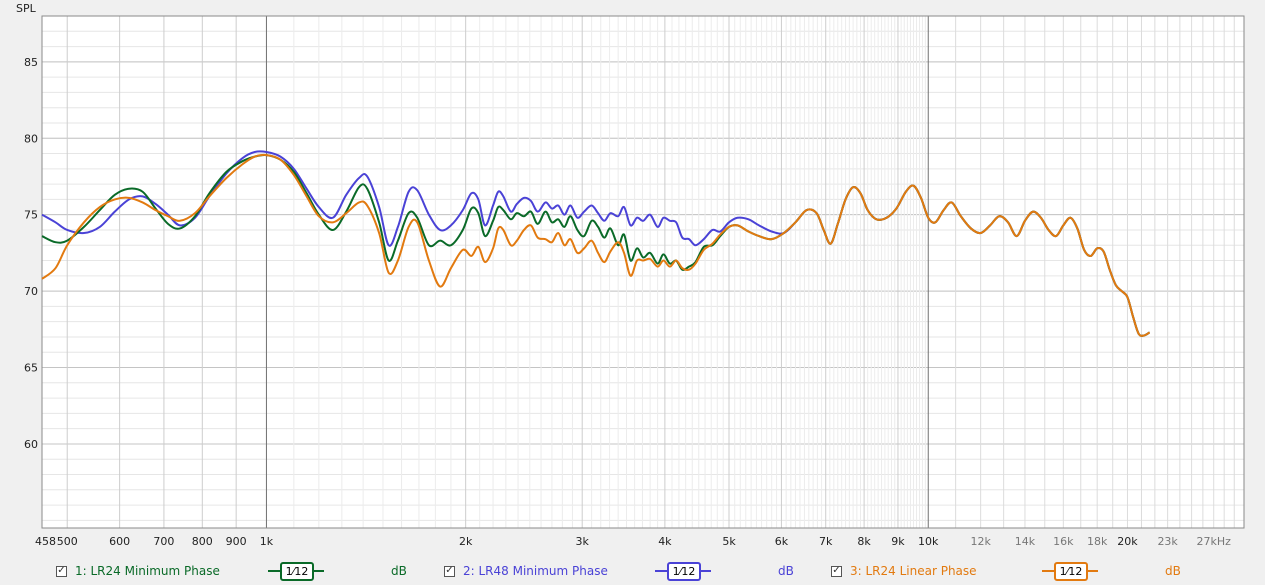 This screenshot has width=1265, height=585. What do you see at coordinates (31, 444) in the screenshot?
I see `y-tick-label: 60` at bounding box center [31, 444].